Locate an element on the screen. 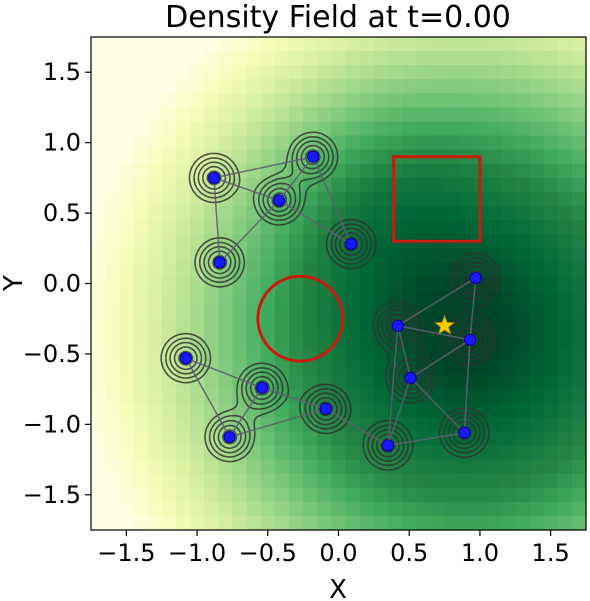  y-tick-label: −1.0 is located at coordinates (52, 424).